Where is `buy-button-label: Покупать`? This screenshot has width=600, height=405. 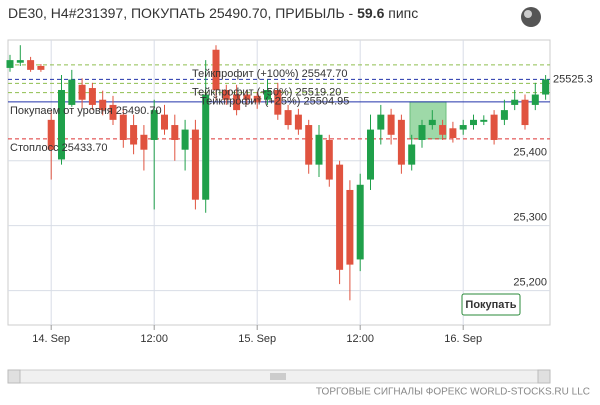
buy-button-label: Покупать is located at coordinates (490, 305).